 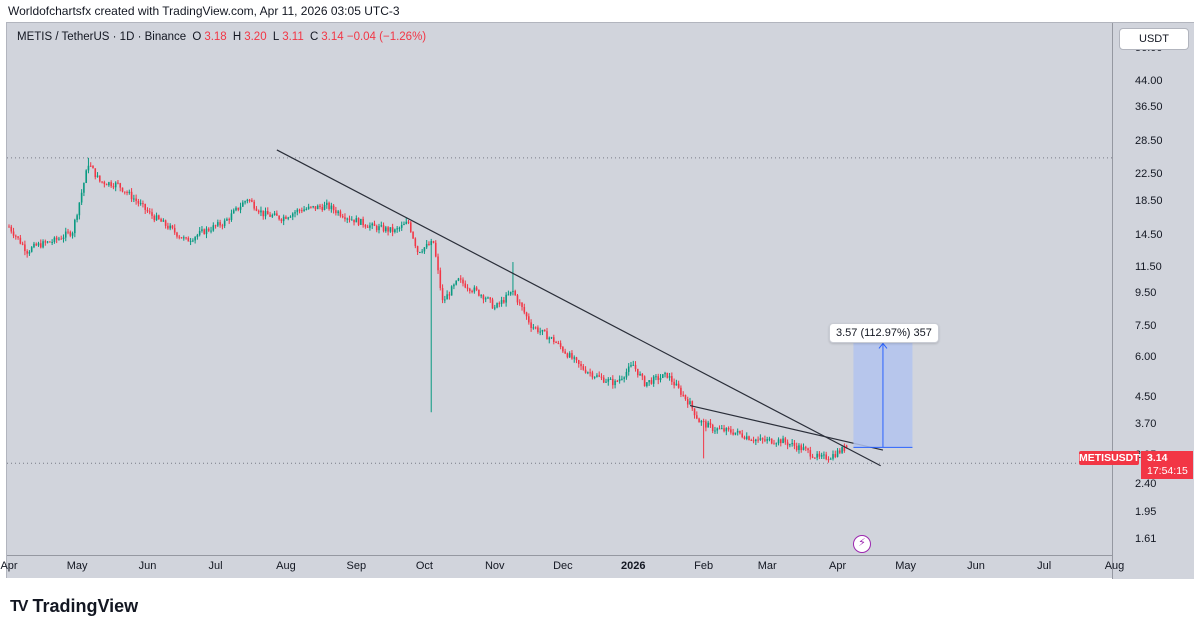 What do you see at coordinates (1157, 458) in the screenshot?
I see `last-price: 3.14` at bounding box center [1157, 458].